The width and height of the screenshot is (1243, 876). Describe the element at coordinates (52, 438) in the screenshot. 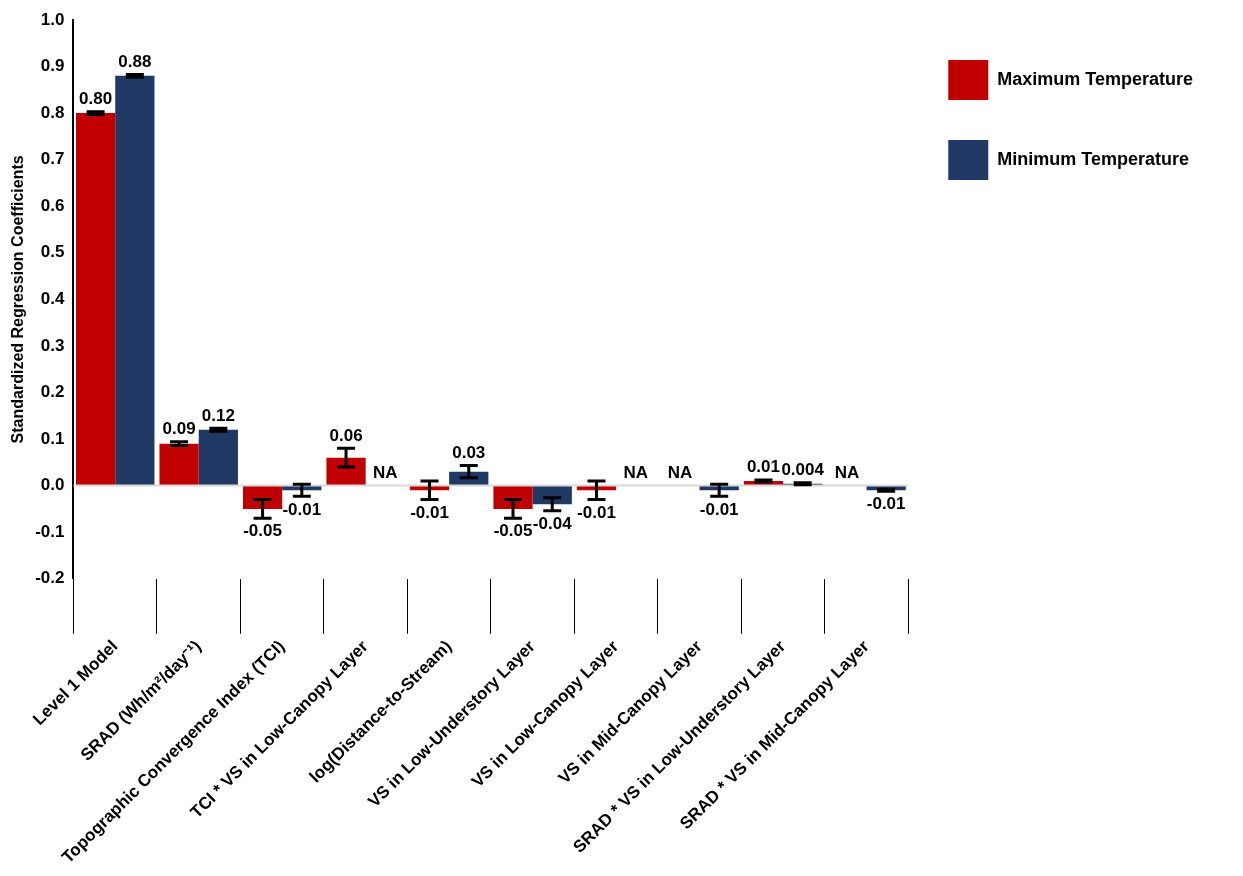

I see `y-tick-label: 0.1` at that location.